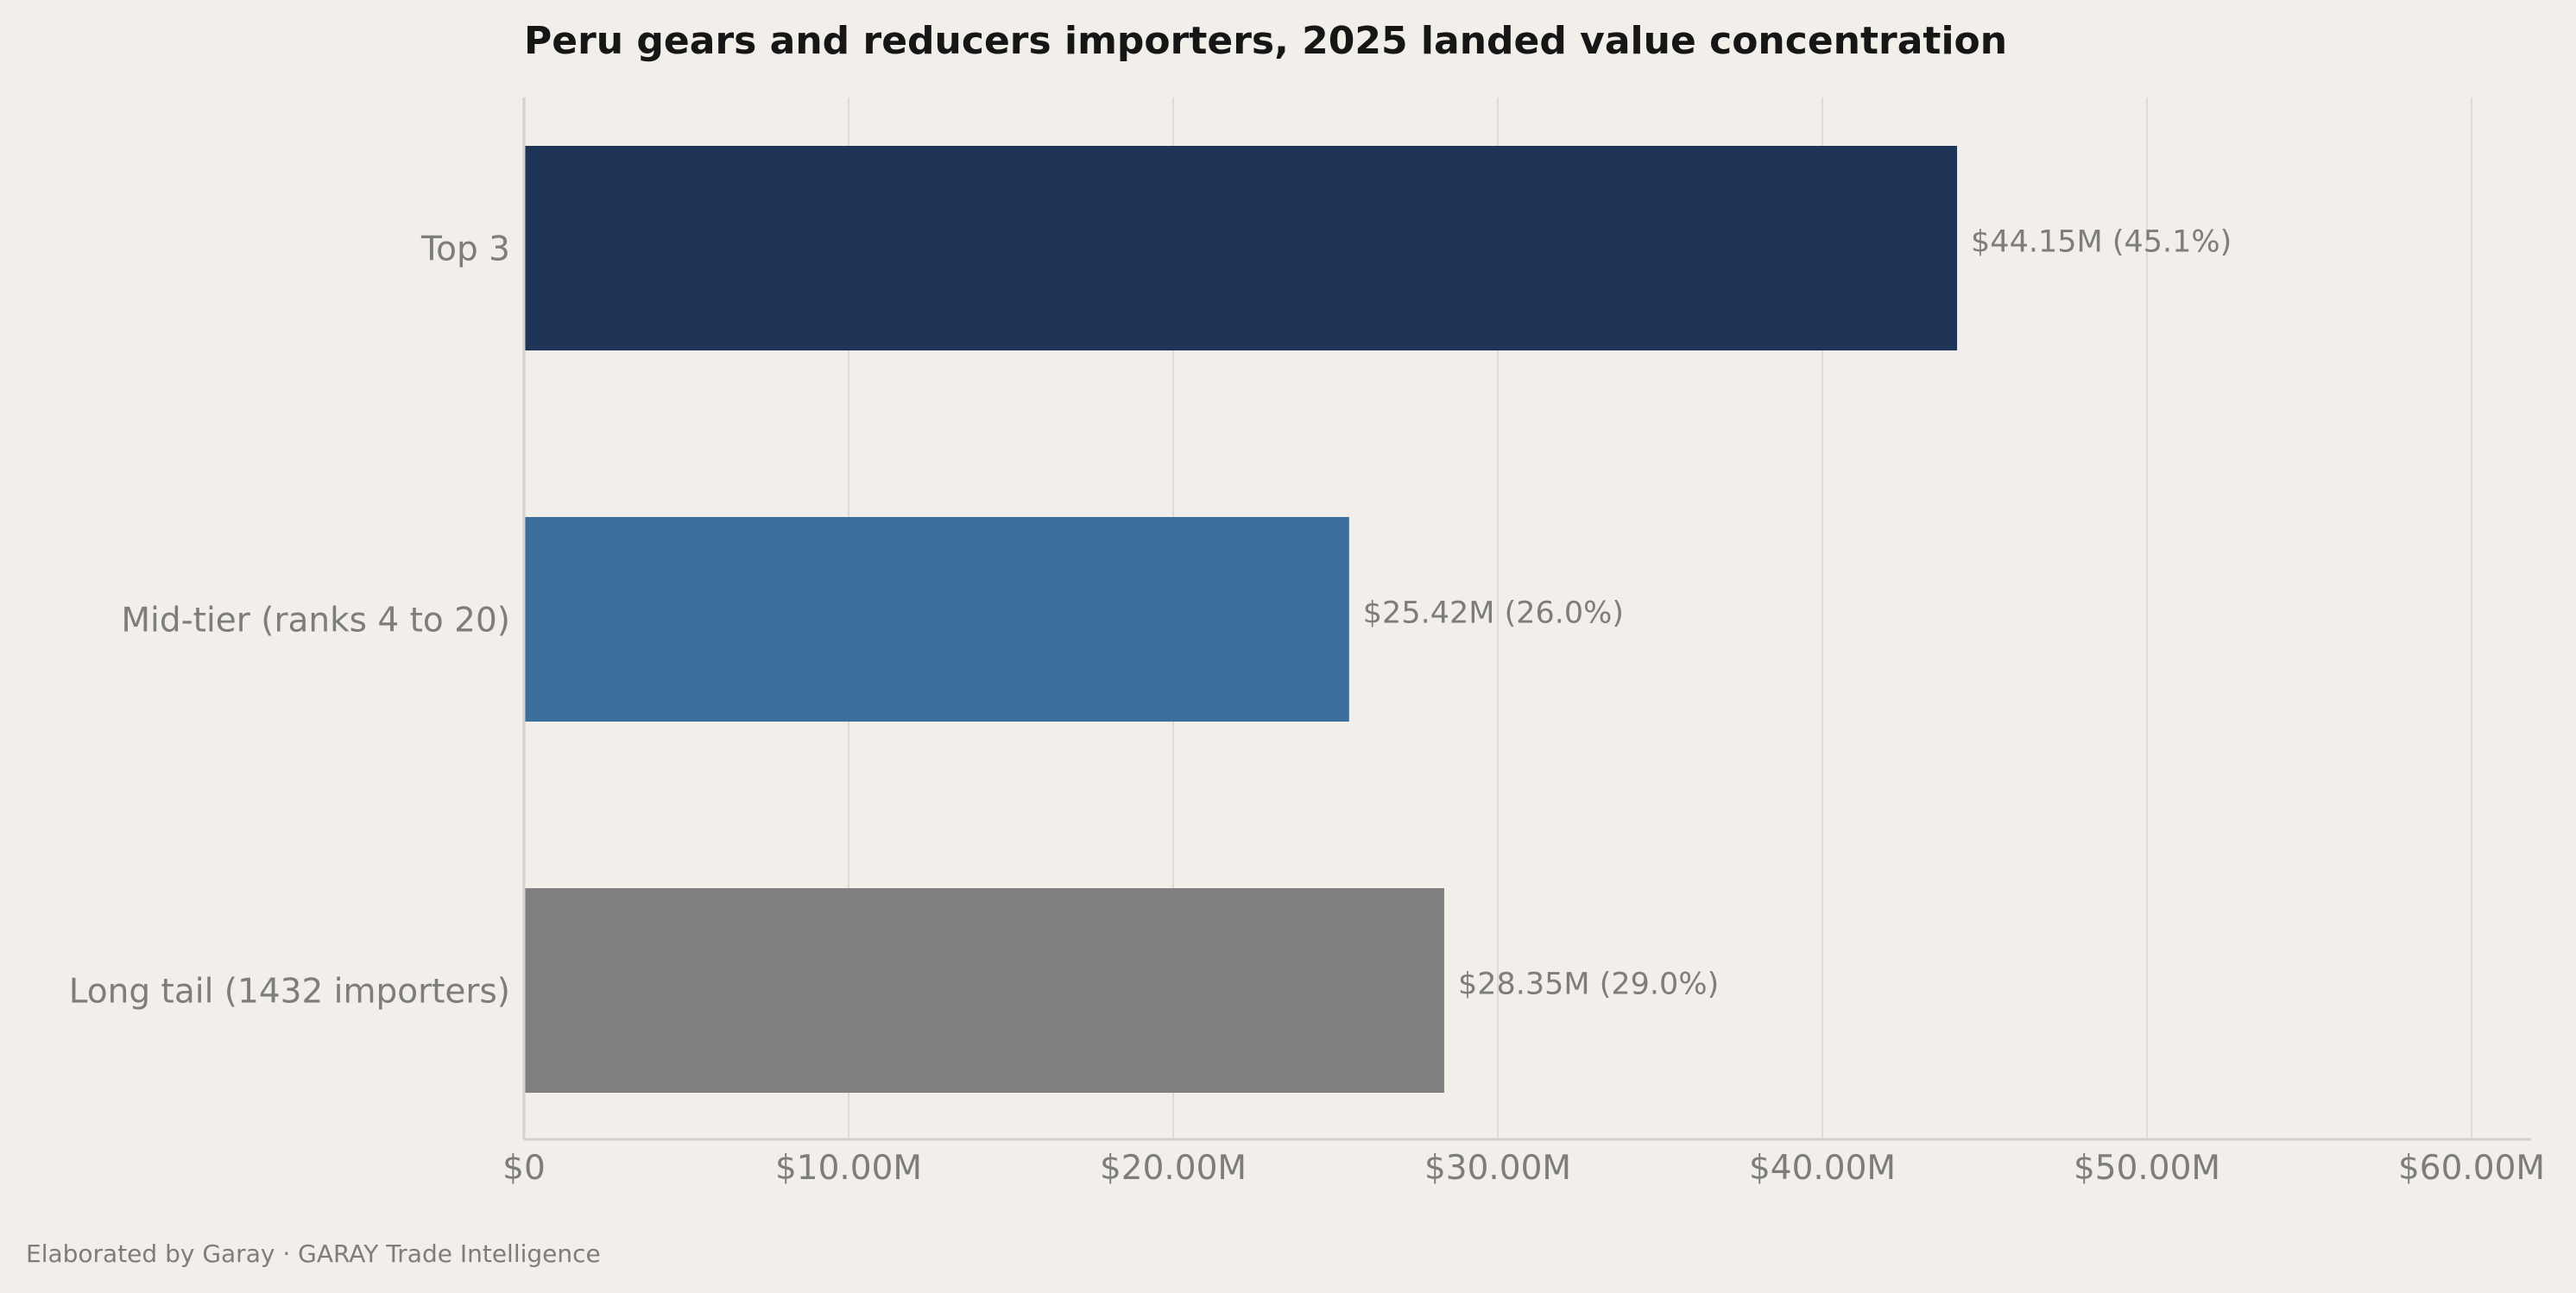  I want to click on category-label: Long tail (1432 importers), so click(289, 993).